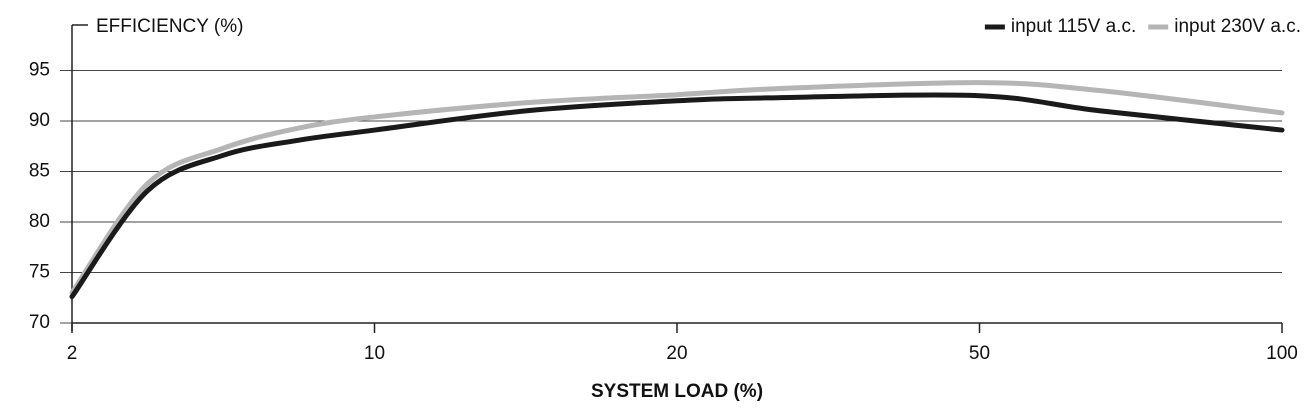 The image size is (1306, 414). What do you see at coordinates (72, 353) in the screenshot?
I see `x-tick-label: 2` at bounding box center [72, 353].